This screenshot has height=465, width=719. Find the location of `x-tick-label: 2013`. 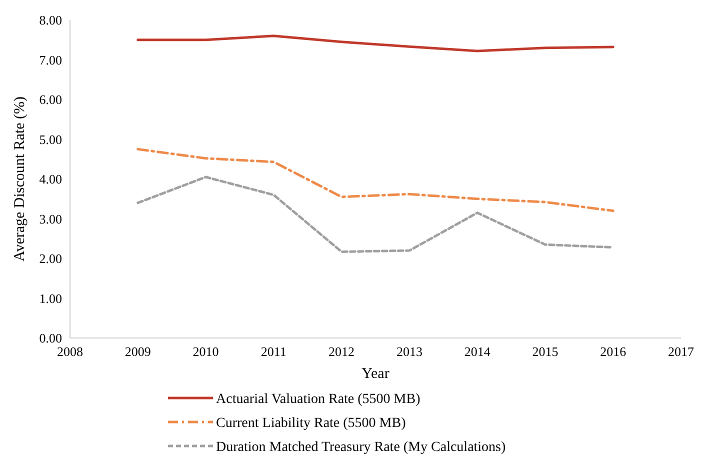

x-tick-label: 2013 is located at coordinates (409, 351).